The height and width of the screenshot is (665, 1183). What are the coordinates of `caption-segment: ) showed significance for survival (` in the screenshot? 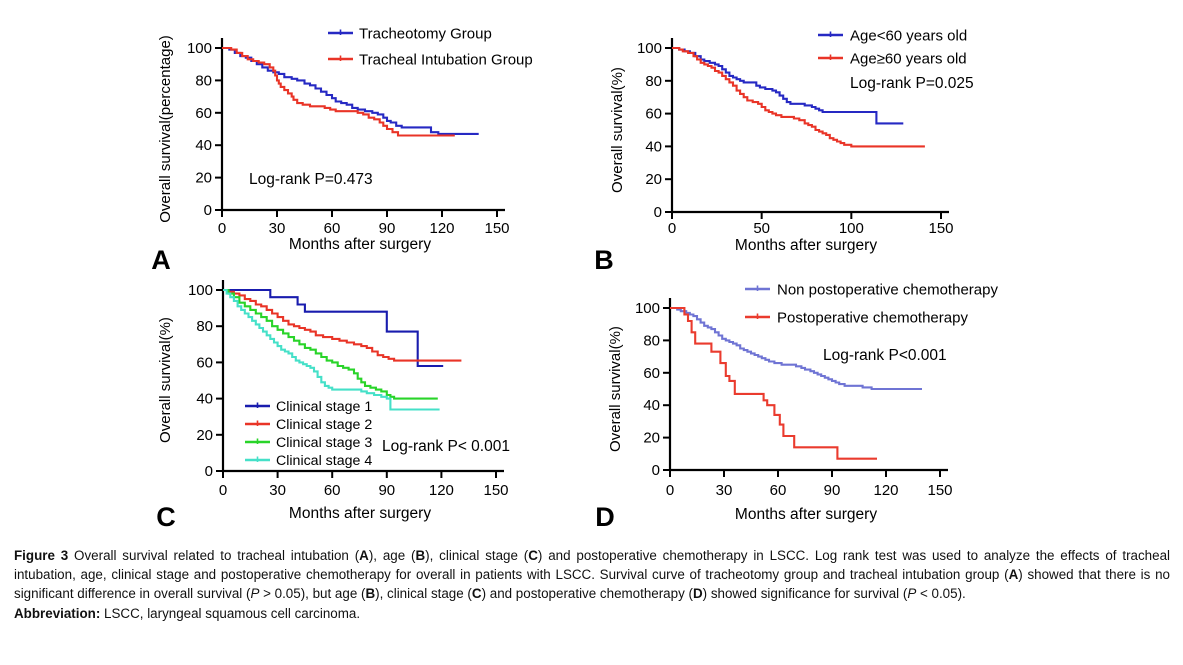 It's located at (805, 594).